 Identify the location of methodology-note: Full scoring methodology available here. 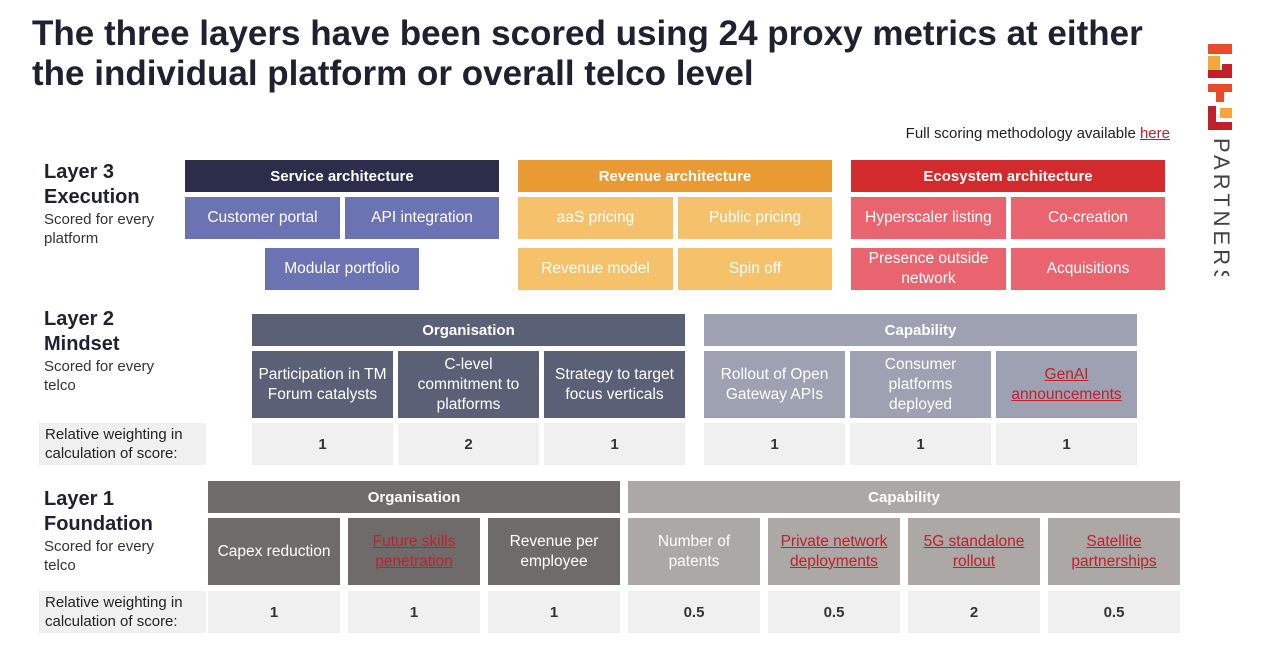
(1015, 133).